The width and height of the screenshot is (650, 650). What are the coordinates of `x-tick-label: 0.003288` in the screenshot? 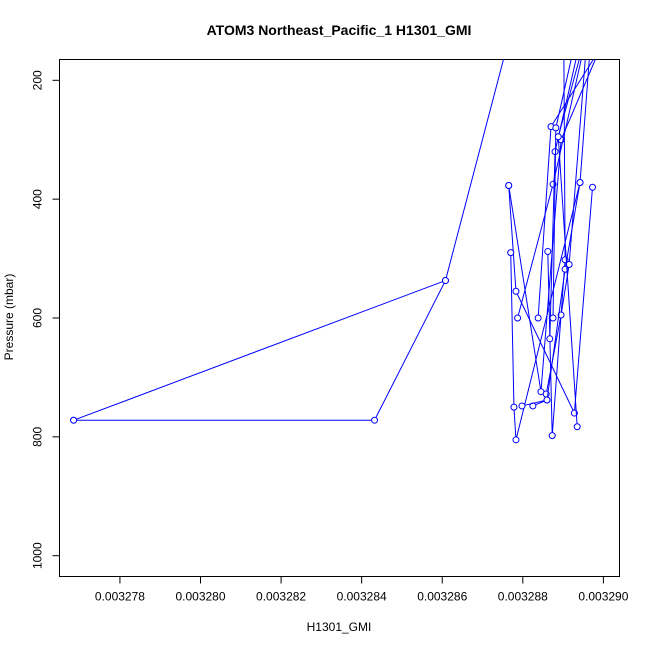 It's located at (523, 597).